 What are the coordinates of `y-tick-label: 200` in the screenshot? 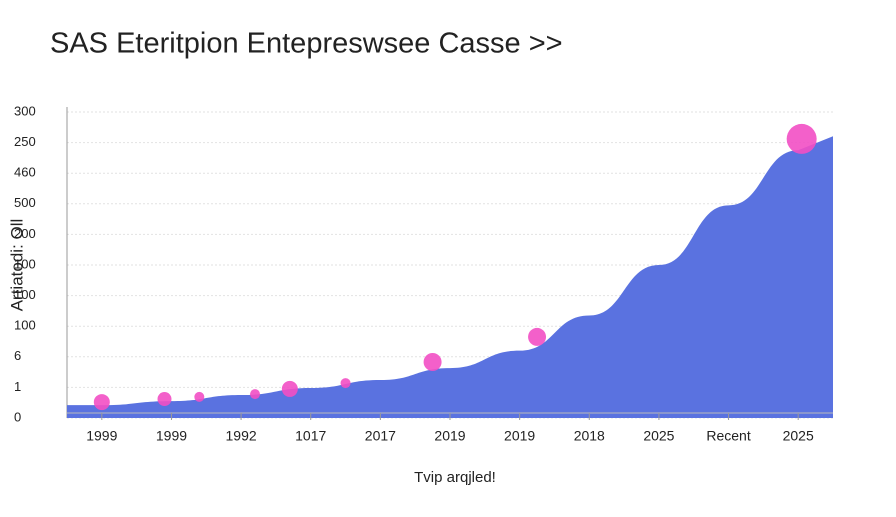 It's located at (25, 233).